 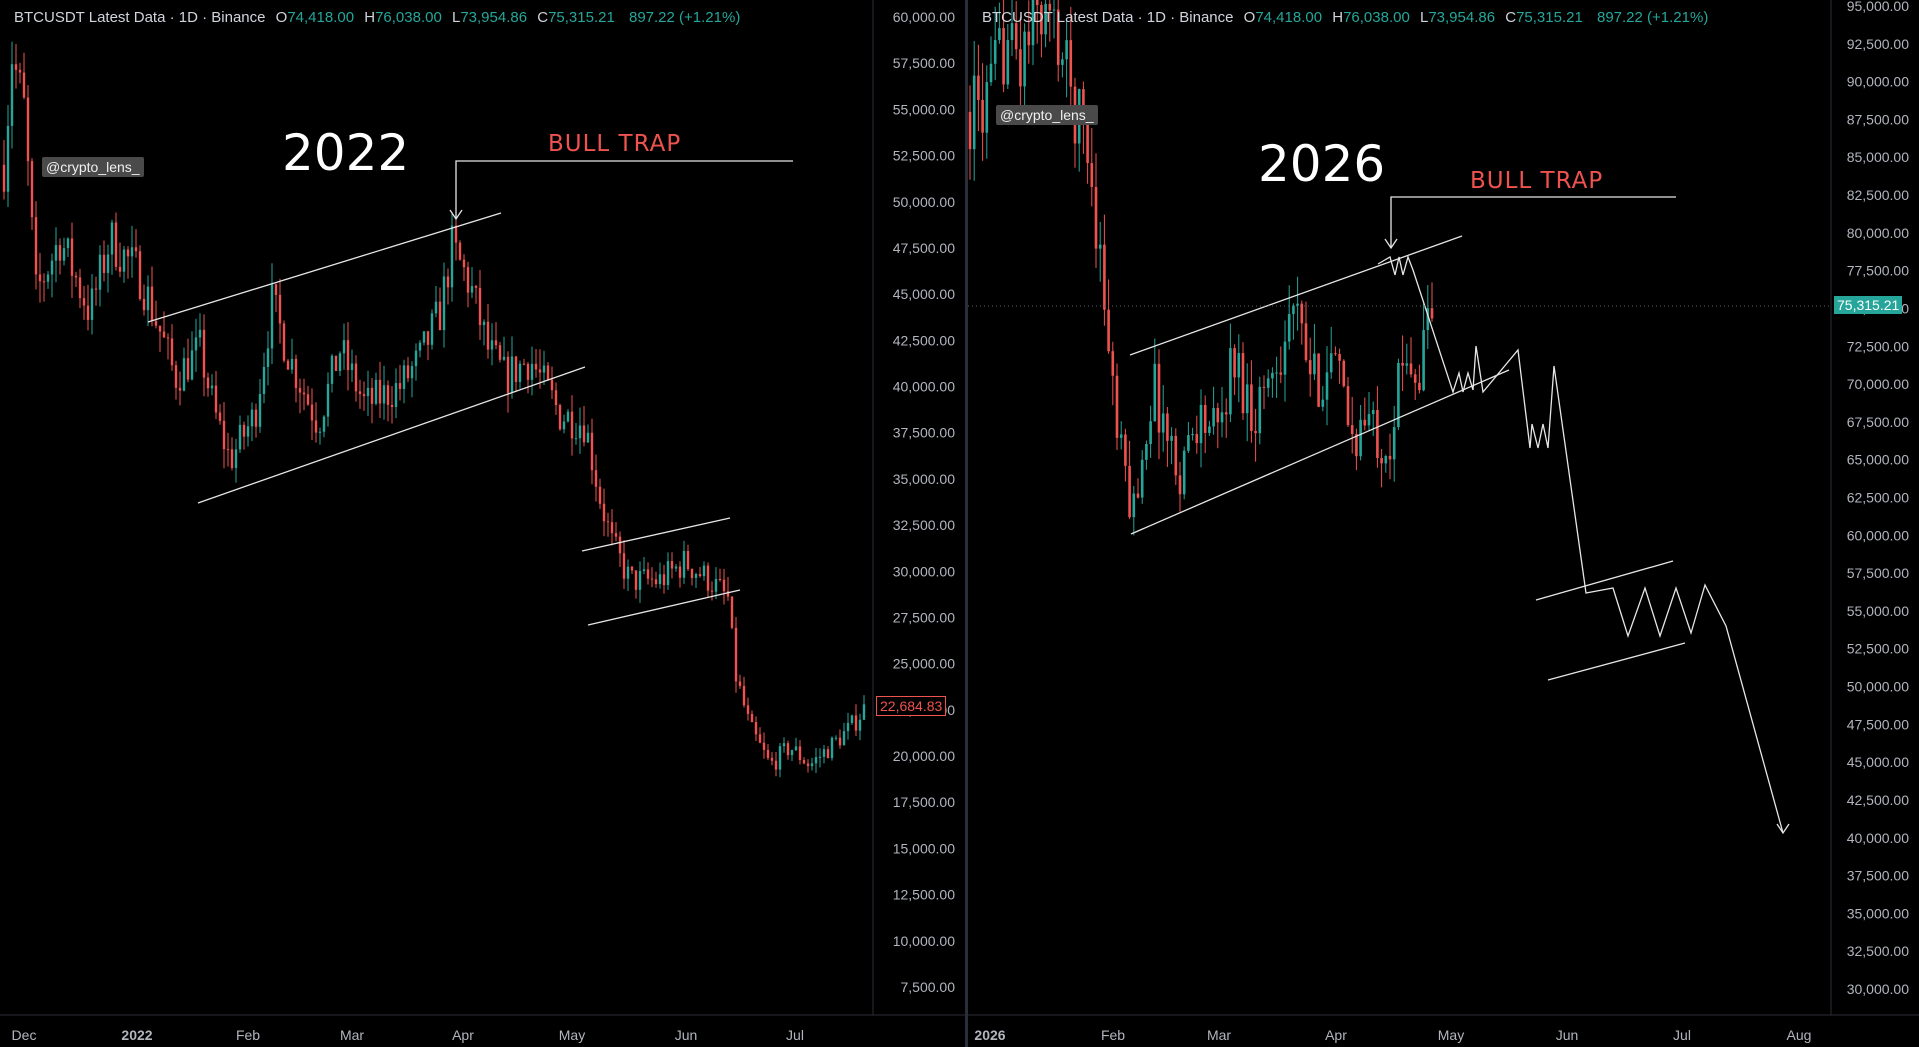 I want to click on price-axis-tick: 65,000.00, so click(x=1878, y=460).